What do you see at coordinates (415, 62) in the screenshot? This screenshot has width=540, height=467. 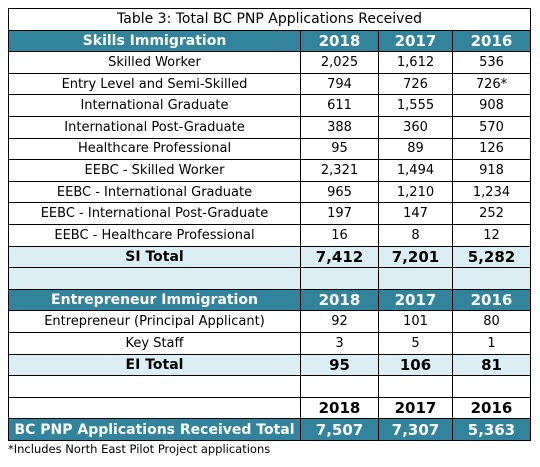 I see `cell-value: 1,612` at bounding box center [415, 62].